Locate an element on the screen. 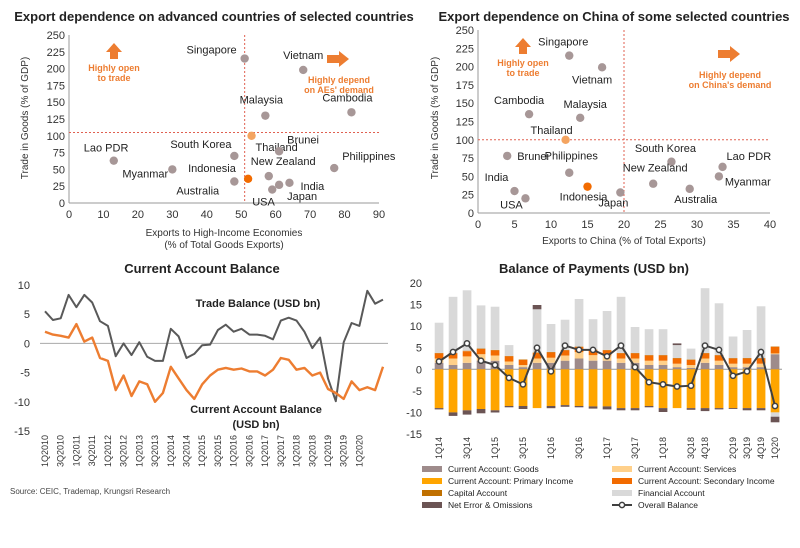  x-tick-label: 60 is located at coordinates (276, 215).